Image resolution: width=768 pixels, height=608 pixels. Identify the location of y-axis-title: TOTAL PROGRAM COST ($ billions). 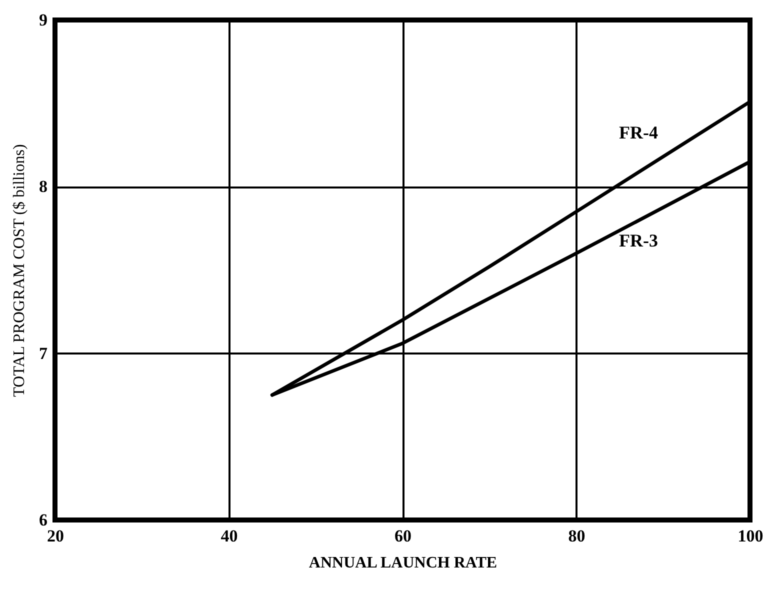
(19, 270).